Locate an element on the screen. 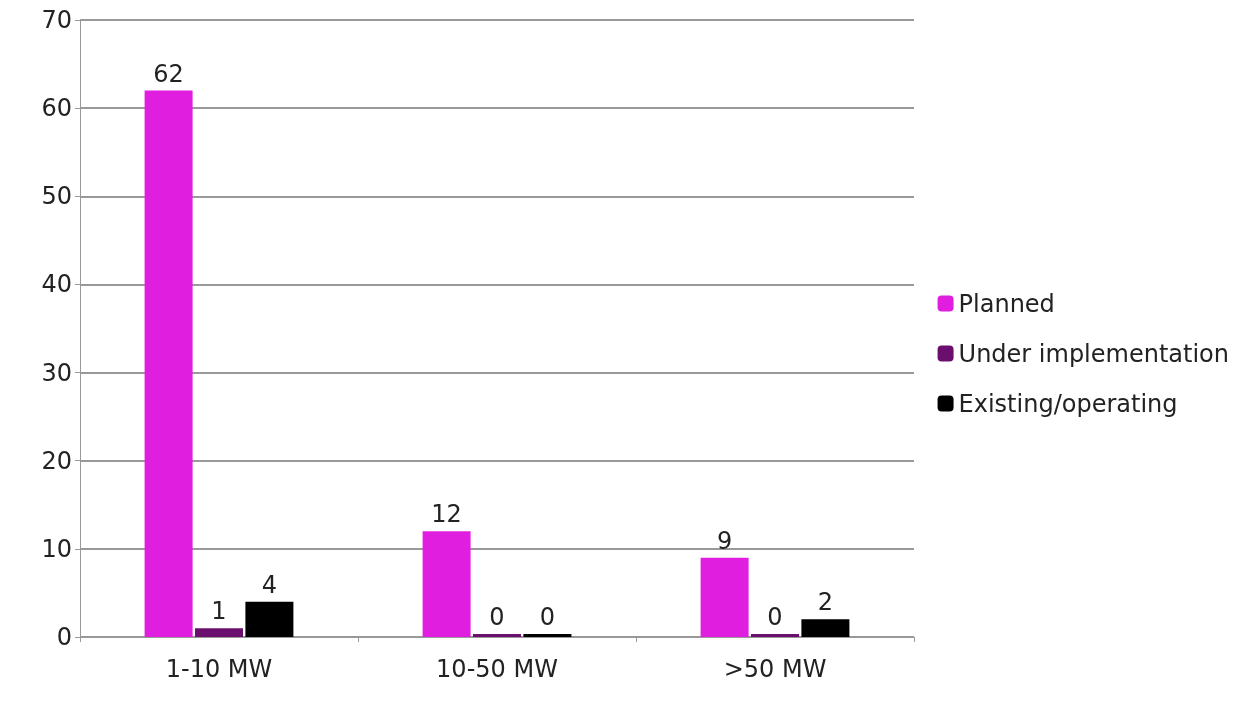 This screenshot has width=1244, height=707. data-label: 4 is located at coordinates (269, 584).